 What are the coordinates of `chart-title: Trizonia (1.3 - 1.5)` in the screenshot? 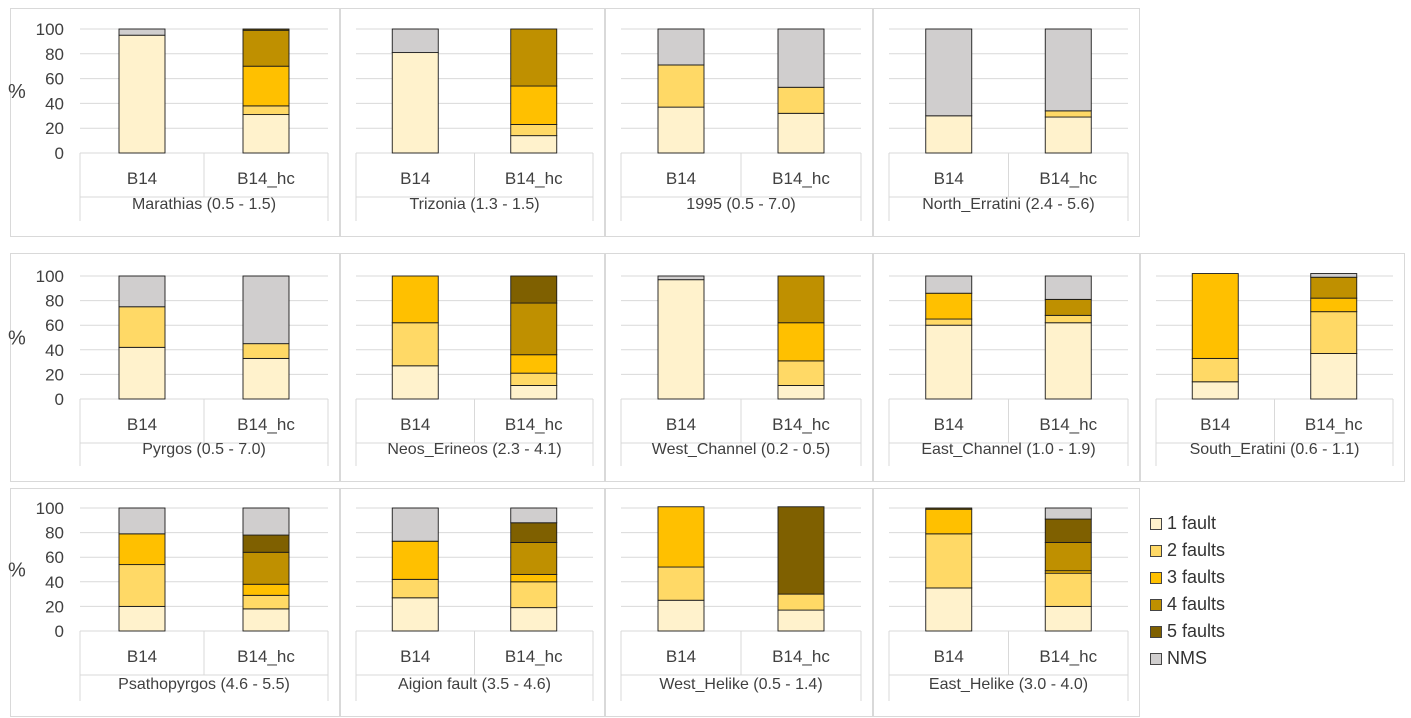 It's located at (474, 204).